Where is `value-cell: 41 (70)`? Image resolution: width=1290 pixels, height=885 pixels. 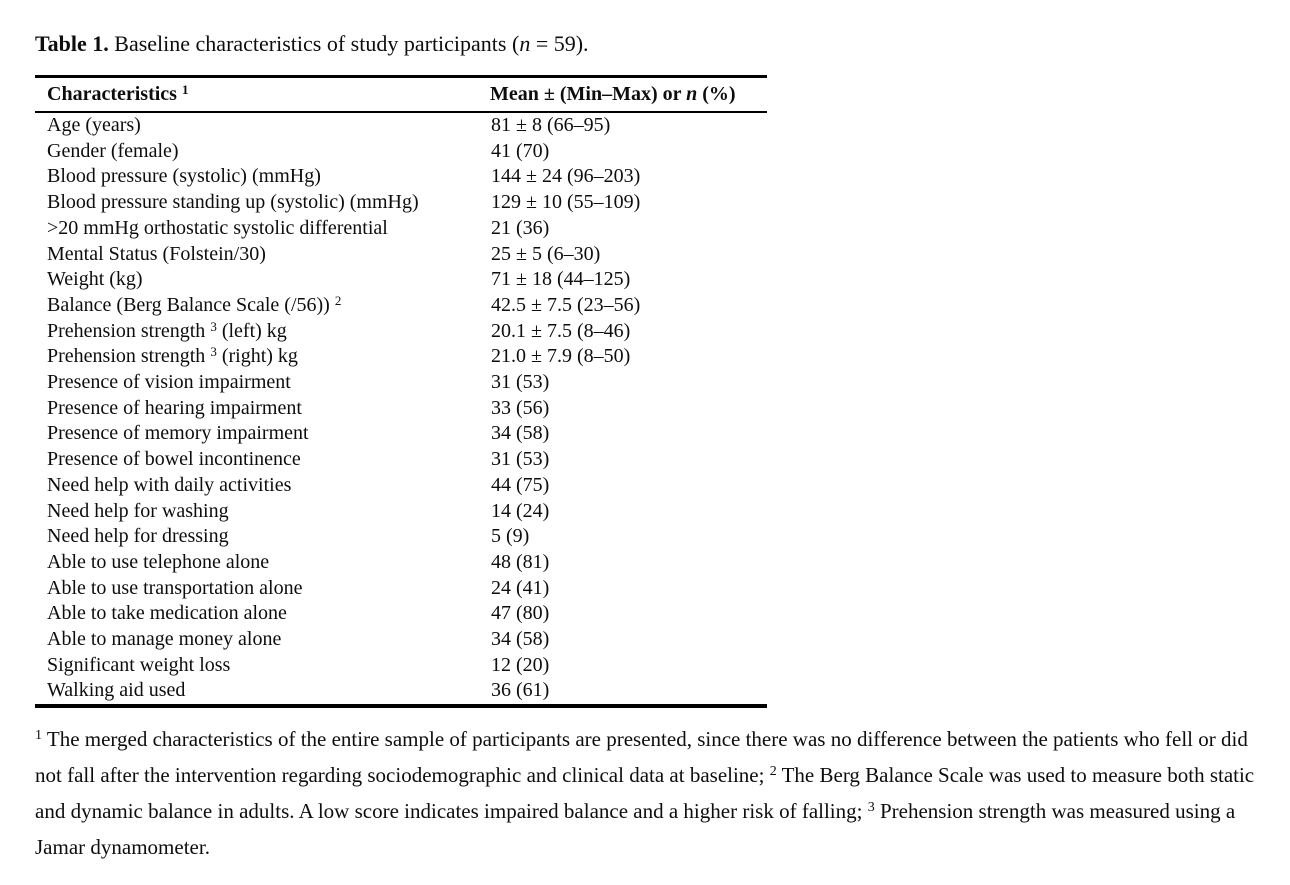 value-cell: 41 (70) is located at coordinates (520, 150).